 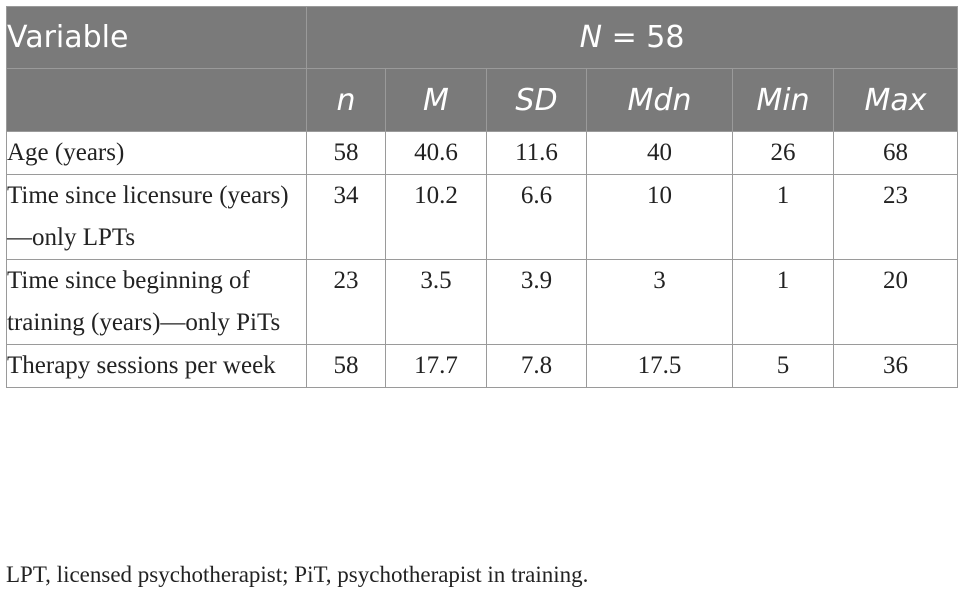 I want to click on cell-max: 23, so click(x=895, y=217).